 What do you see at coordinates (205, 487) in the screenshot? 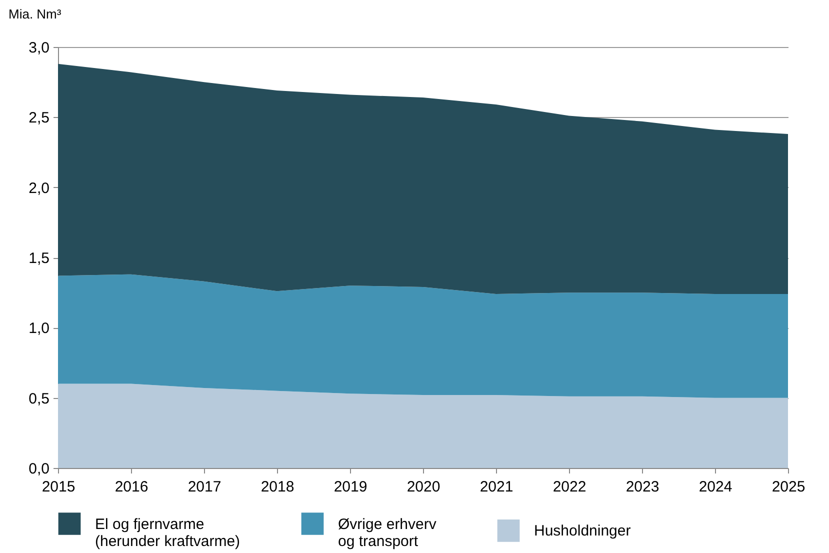
I see `x-tick-label: 2017` at bounding box center [205, 487].